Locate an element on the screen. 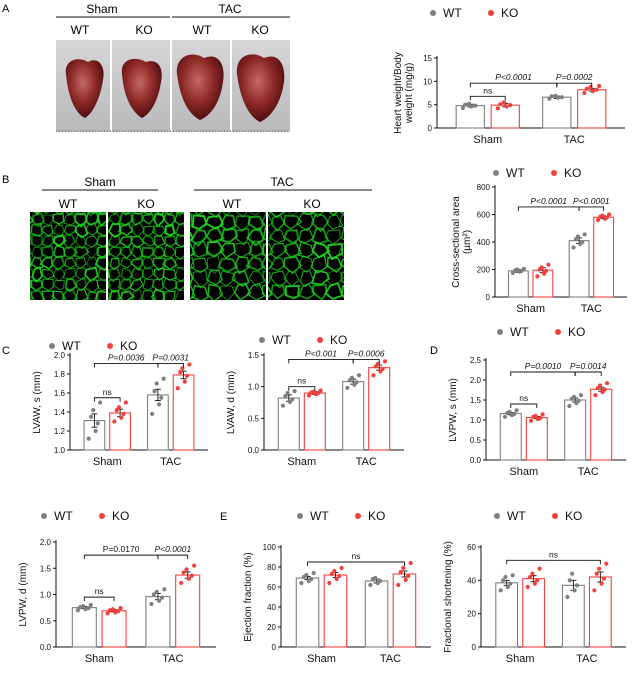 The image size is (639, 680). y-axis-label: Fractional shortening (%) is located at coordinates (448, 597).